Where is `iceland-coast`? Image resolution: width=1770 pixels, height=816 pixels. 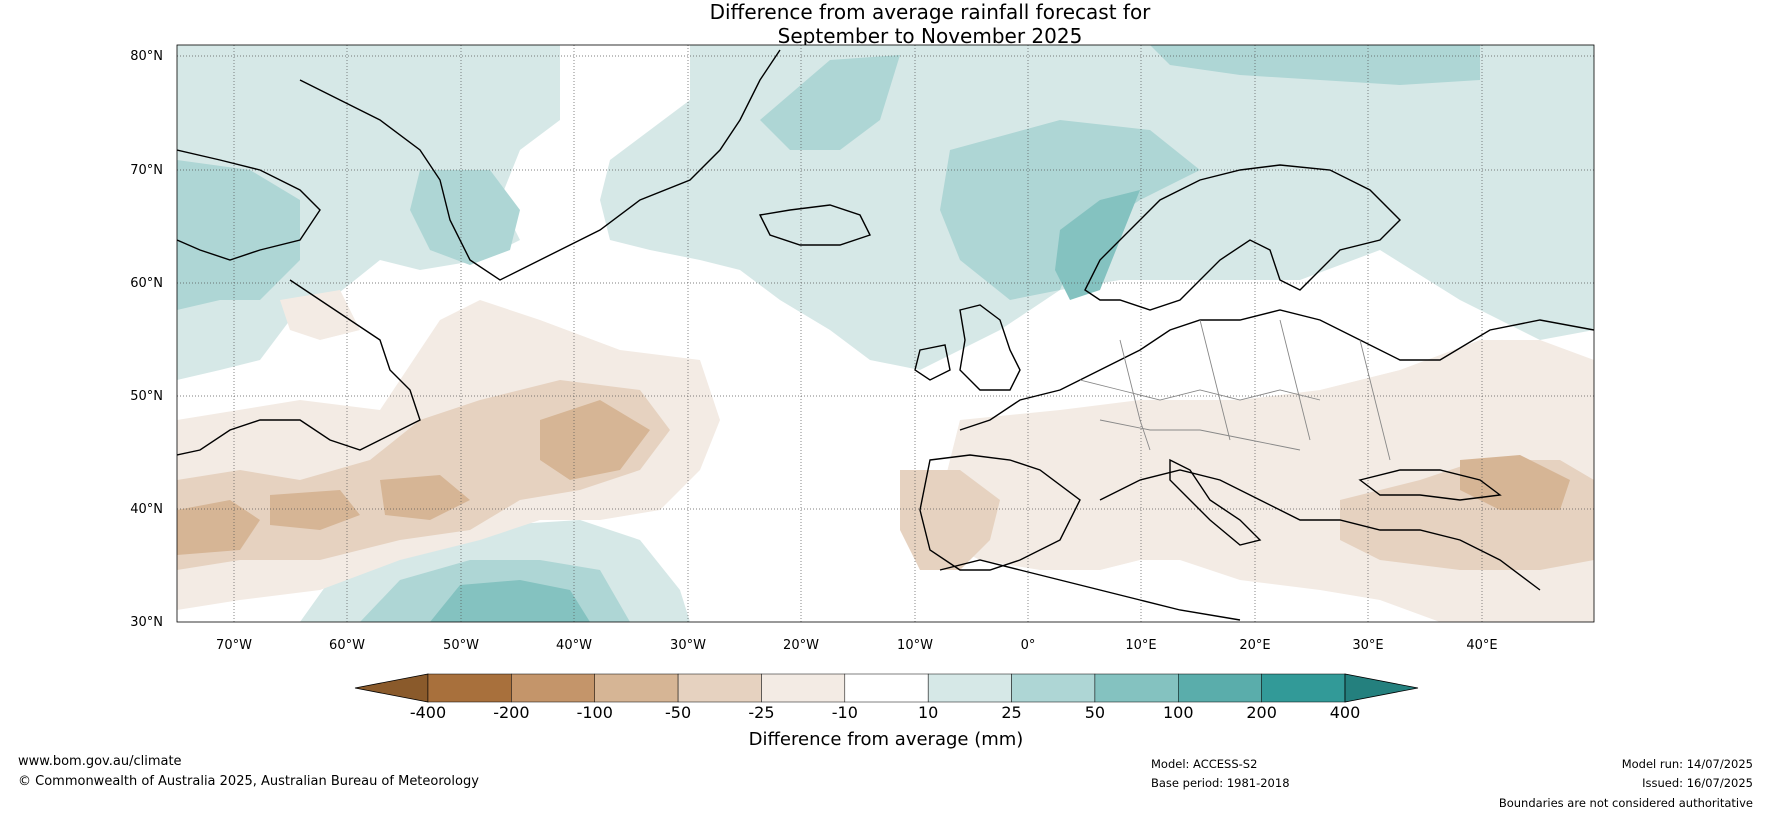
iceland-coast is located at coordinates (814, 225).